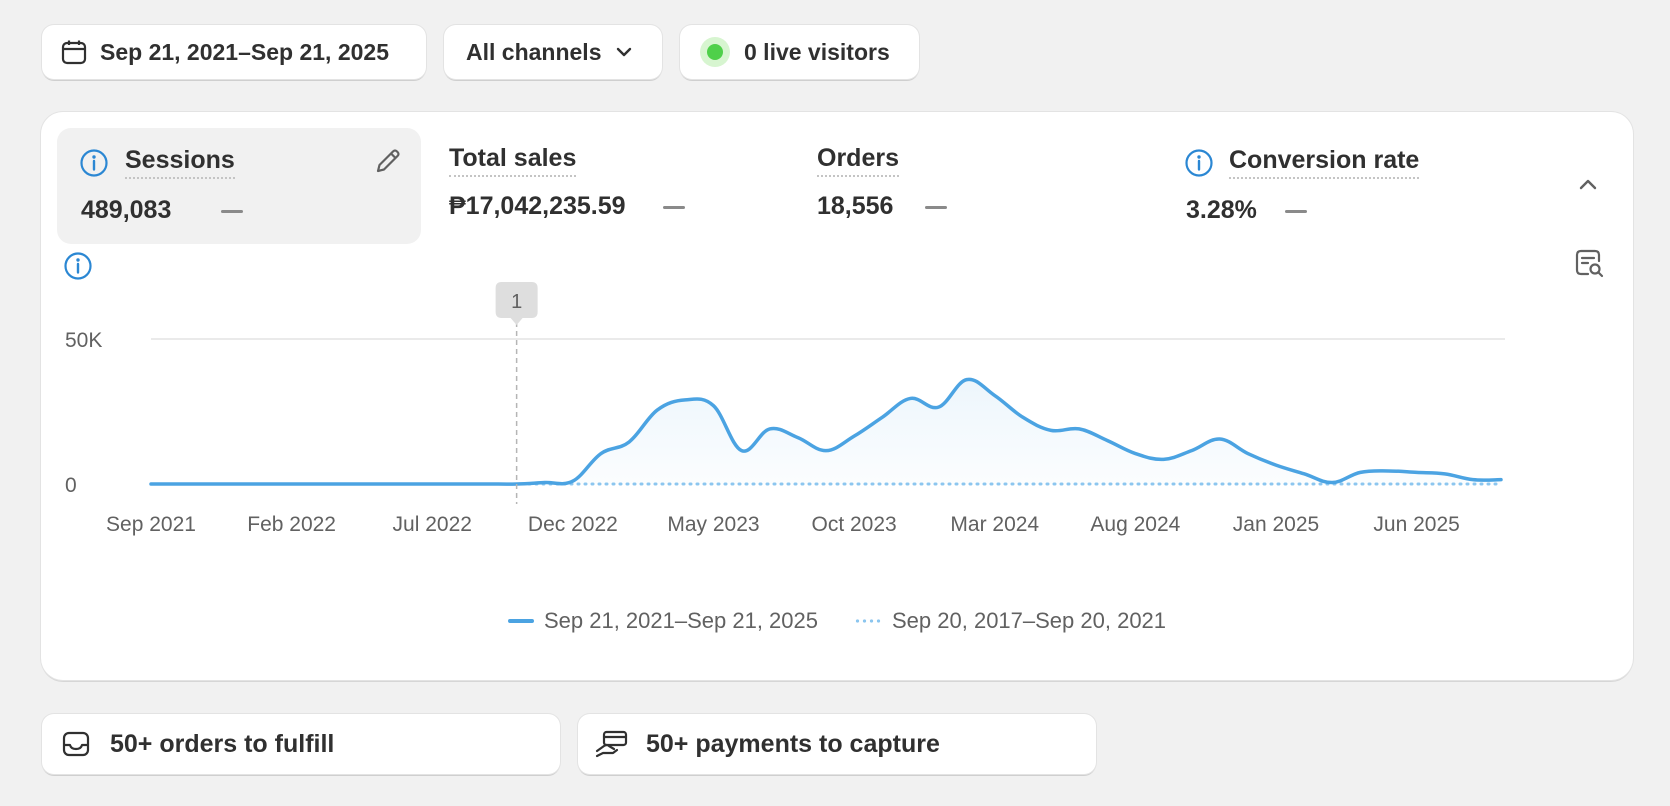 The image size is (1670, 806). What do you see at coordinates (868, 621) in the screenshot?
I see `legend-swatch-dotted` at bounding box center [868, 621].